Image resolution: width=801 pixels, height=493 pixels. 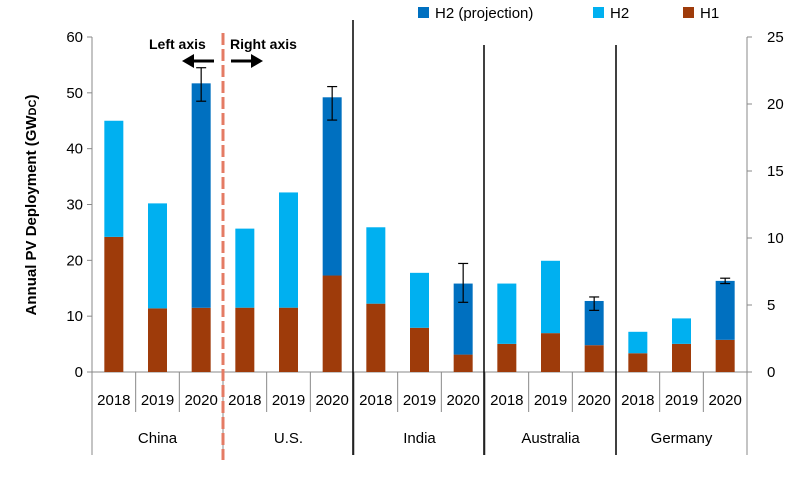 I want to click on country-label: India, so click(x=419, y=438).